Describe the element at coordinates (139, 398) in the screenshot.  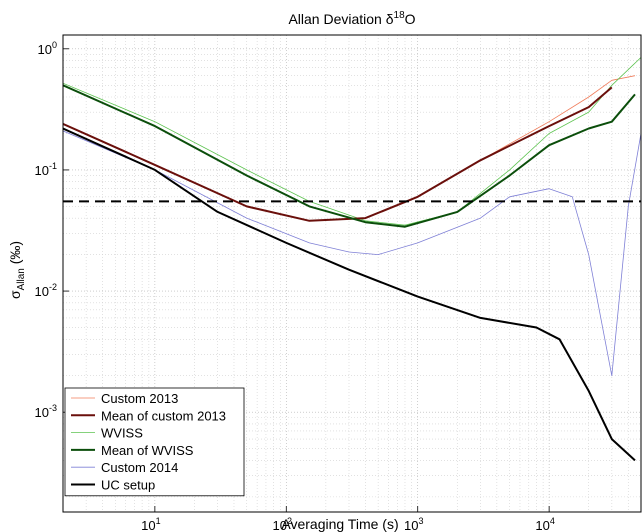
I see `legend-label: Custom 2013` at that location.